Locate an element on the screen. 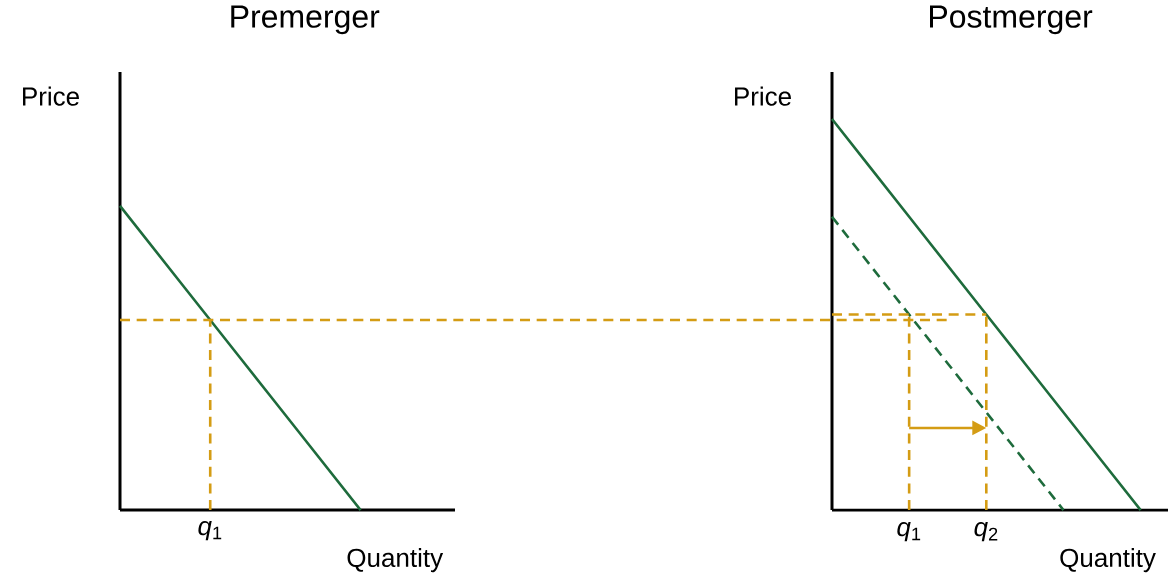 The image size is (1171, 578). chart-title: Postmerger is located at coordinates (1011, 20).